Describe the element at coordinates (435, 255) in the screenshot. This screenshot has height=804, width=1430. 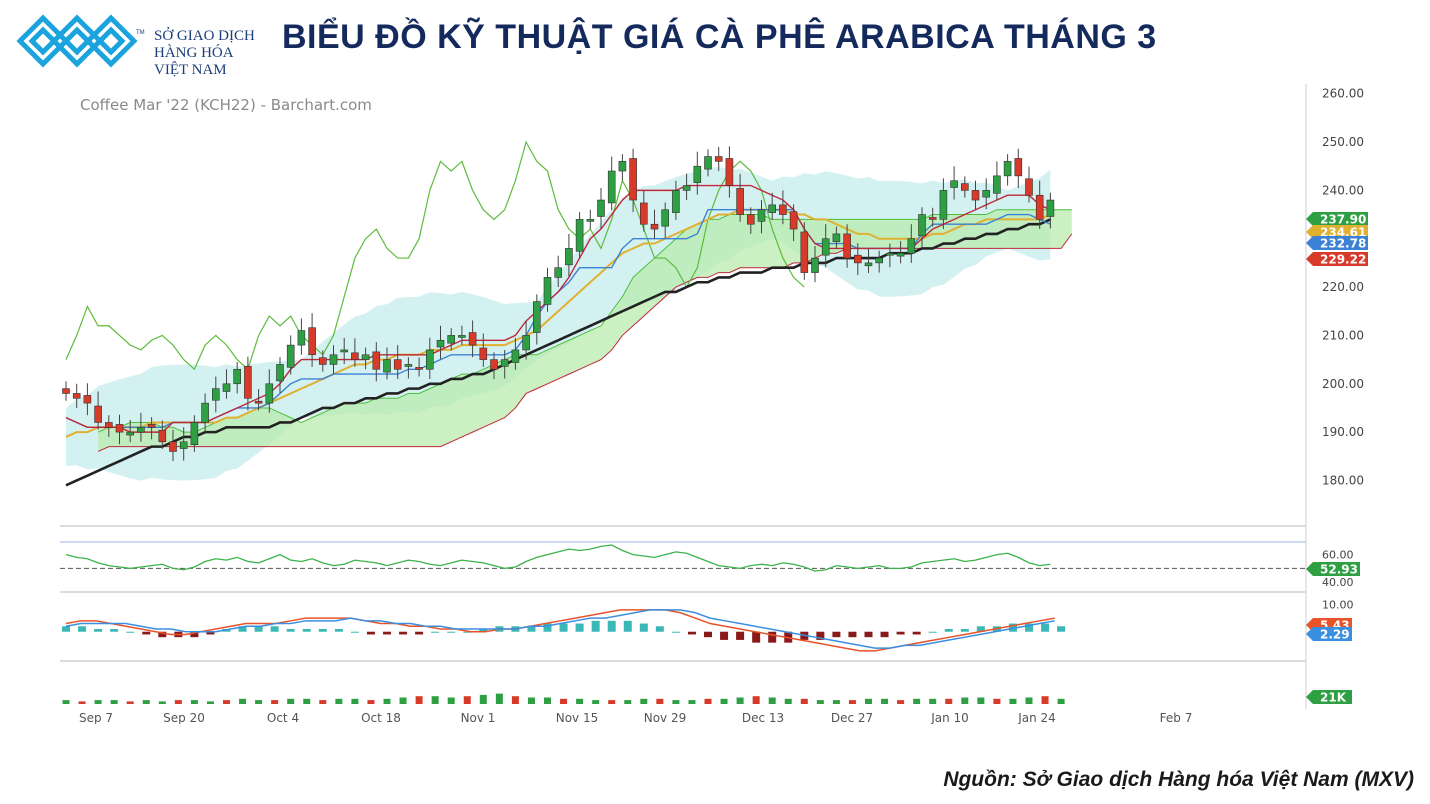
I see `chikou-line` at that location.